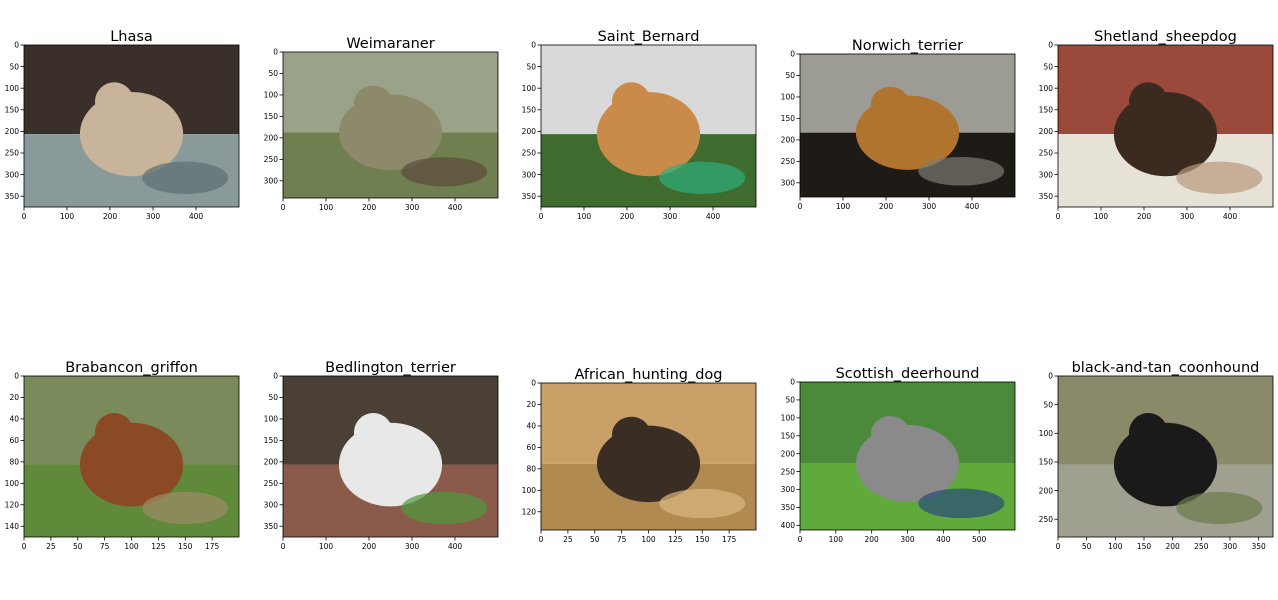 This screenshot has width=1278, height=600. What do you see at coordinates (1165, 37) in the screenshot?
I see `panel-title: Shetland_sheepdog` at bounding box center [1165, 37].